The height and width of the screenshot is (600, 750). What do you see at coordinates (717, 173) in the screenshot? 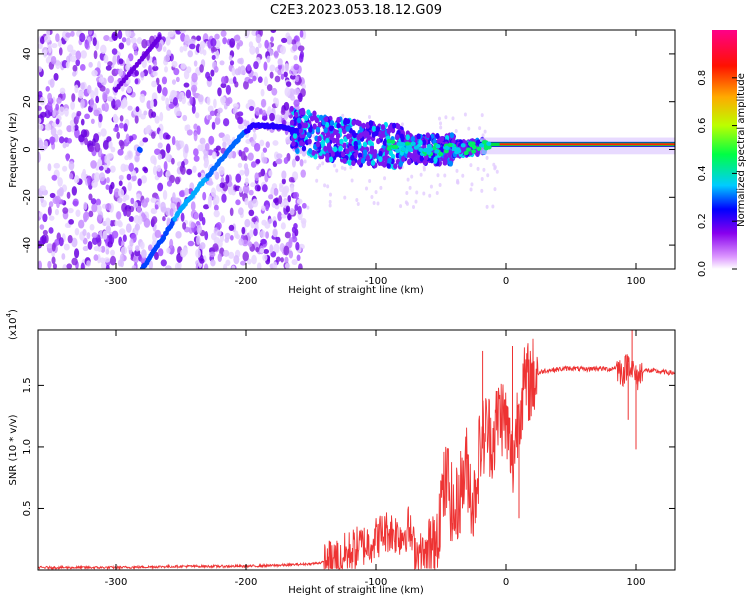
I see `colorbar-ticks: 0.0 0.2 0.4 0.6 0.8` at bounding box center [717, 173].